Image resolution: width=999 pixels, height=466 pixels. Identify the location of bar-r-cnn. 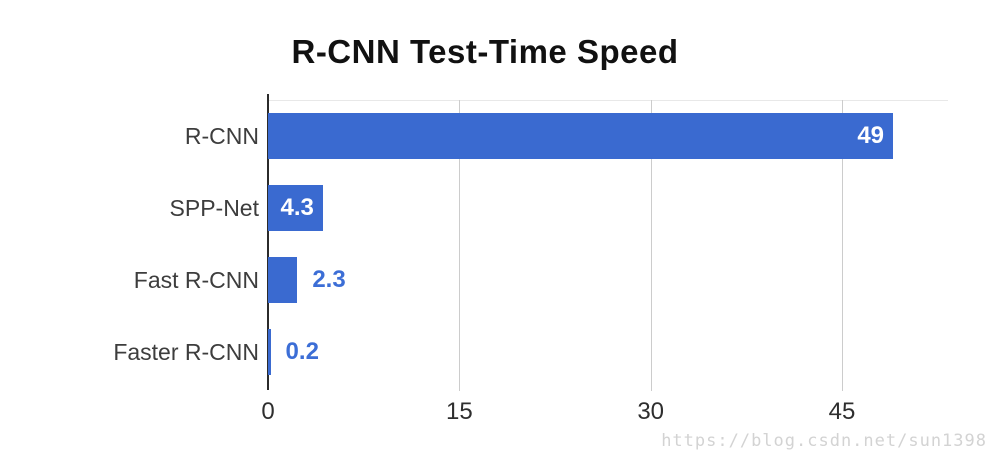
(581, 136).